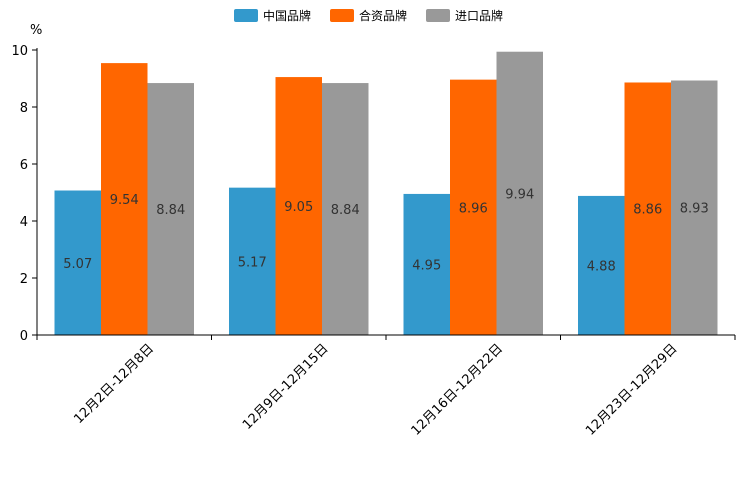  What do you see at coordinates (19, 51) in the screenshot?
I see `y-tick-label-10: 10` at bounding box center [19, 51].